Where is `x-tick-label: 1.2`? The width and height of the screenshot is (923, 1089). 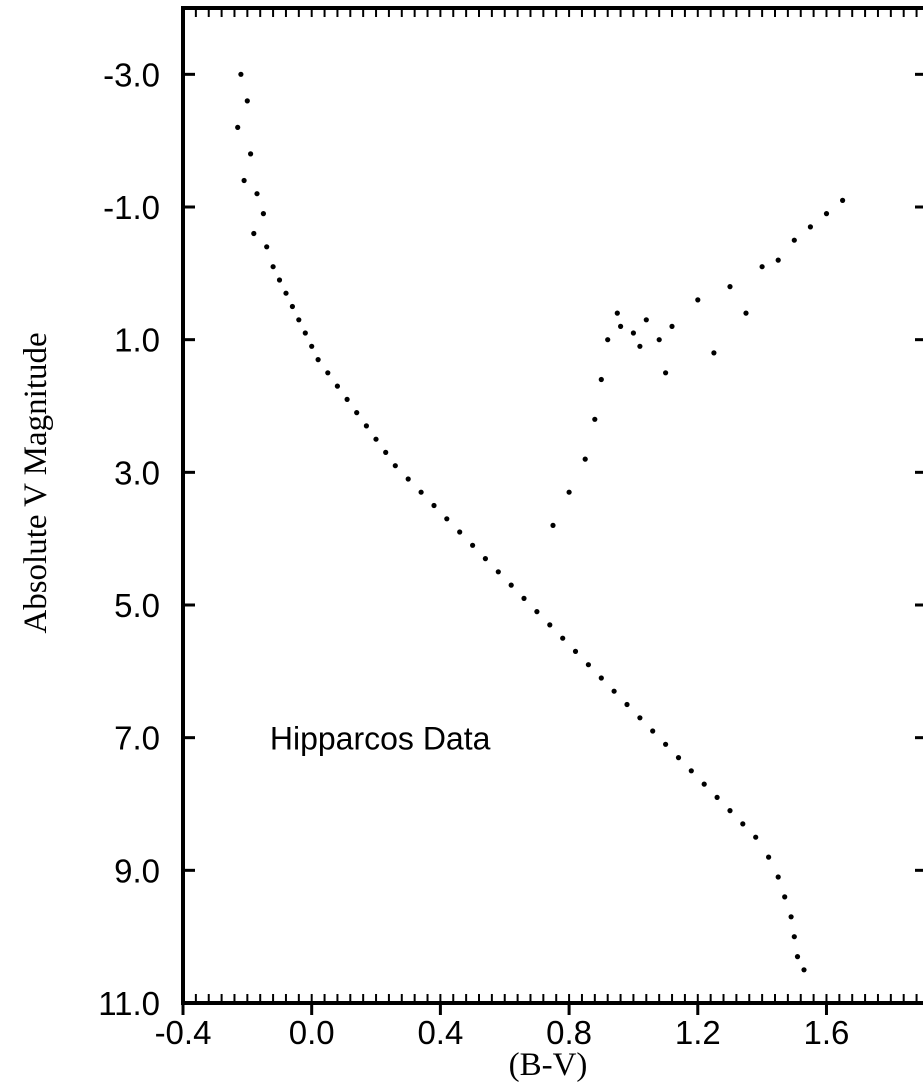
x-tick-label: 1.2 is located at coordinates (698, 1032).